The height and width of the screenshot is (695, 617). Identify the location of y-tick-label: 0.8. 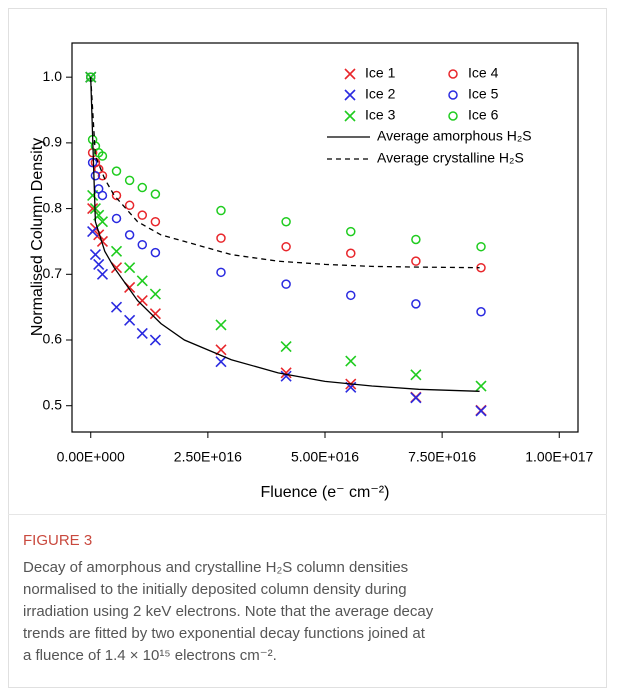
(53, 207).